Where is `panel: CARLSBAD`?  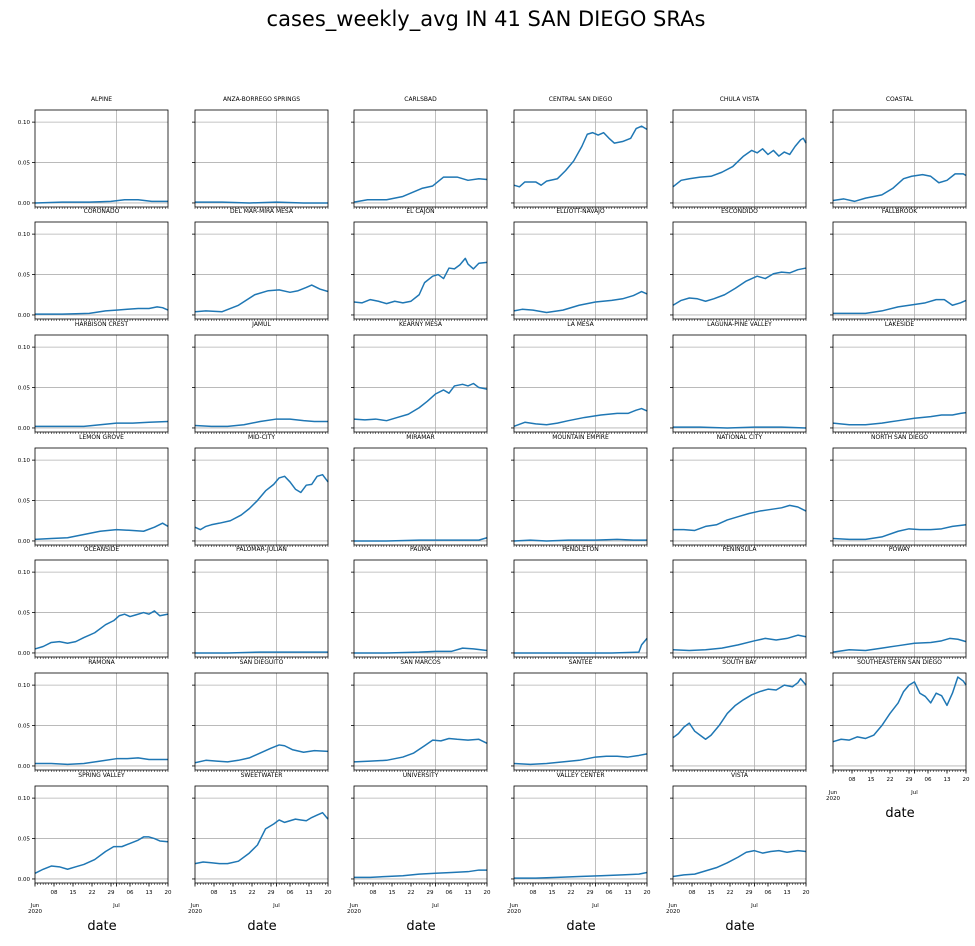 panel: CARLSBAD is located at coordinates (419, 152).